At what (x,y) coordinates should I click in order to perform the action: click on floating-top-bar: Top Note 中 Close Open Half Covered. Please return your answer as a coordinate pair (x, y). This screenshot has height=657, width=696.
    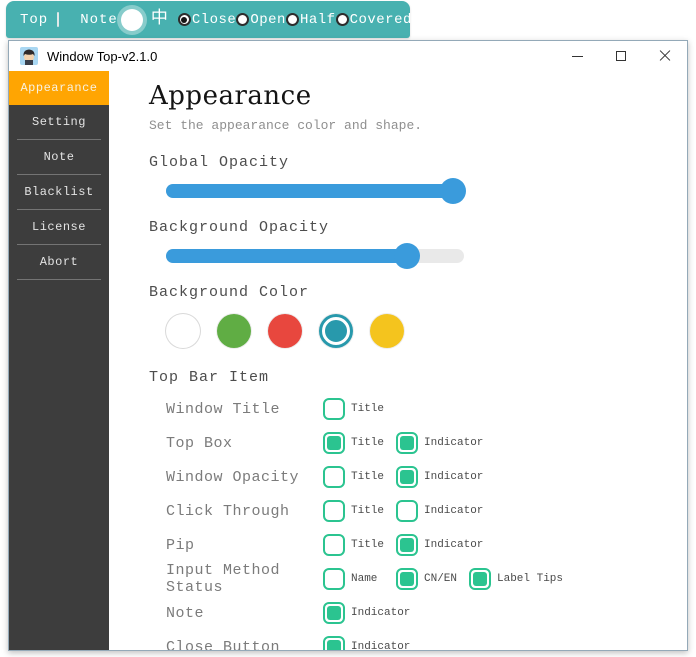
    Looking at the image, I should click on (209, 19).